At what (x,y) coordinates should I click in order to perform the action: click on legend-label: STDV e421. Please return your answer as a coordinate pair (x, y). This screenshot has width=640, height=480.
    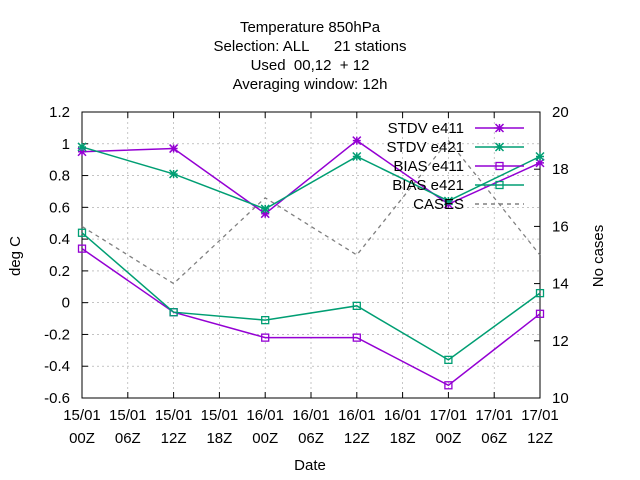
    Looking at the image, I should click on (425, 147).